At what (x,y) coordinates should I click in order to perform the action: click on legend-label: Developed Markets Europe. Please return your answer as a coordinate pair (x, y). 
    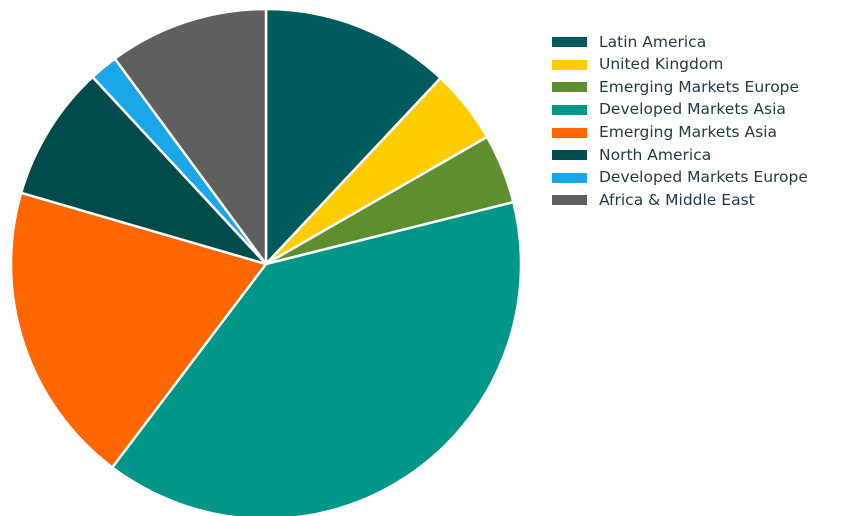
    Looking at the image, I should click on (703, 177).